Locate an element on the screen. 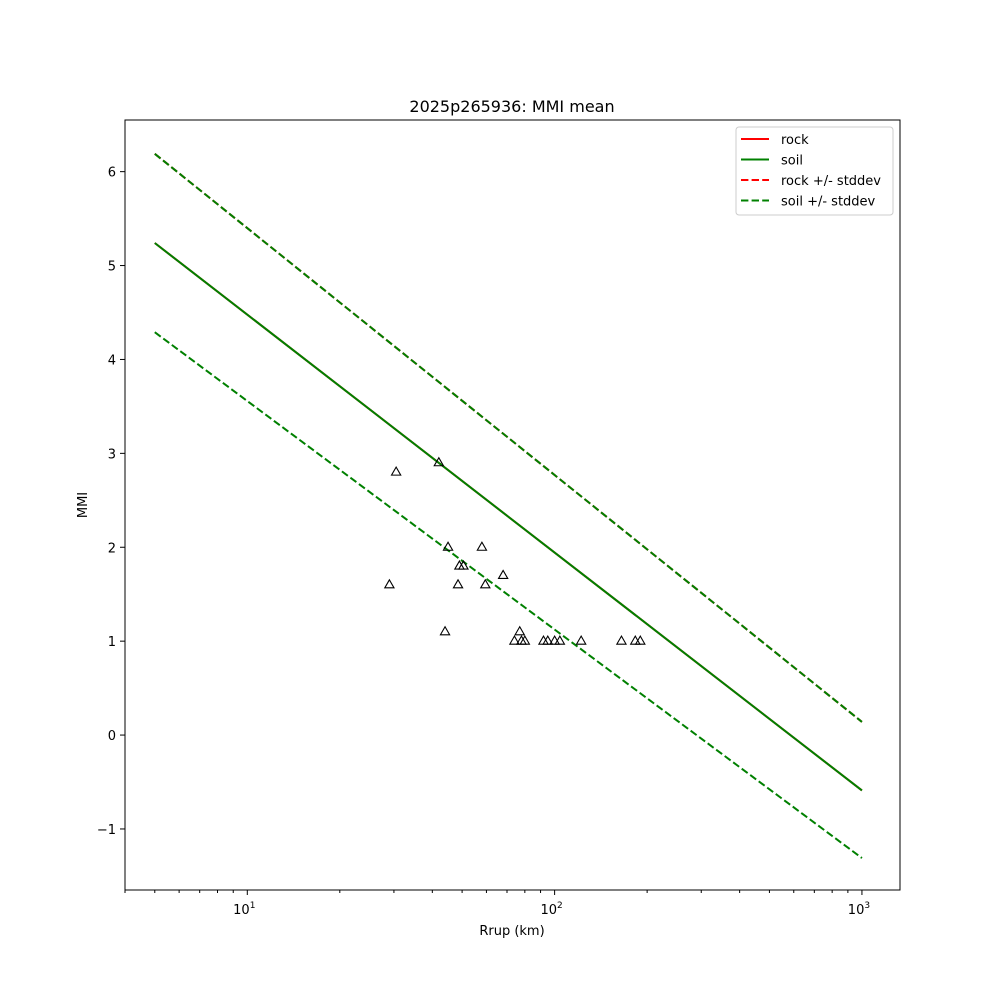 This screenshot has width=1000, height=1000. y-tick-label: 6 is located at coordinates (112, 173).